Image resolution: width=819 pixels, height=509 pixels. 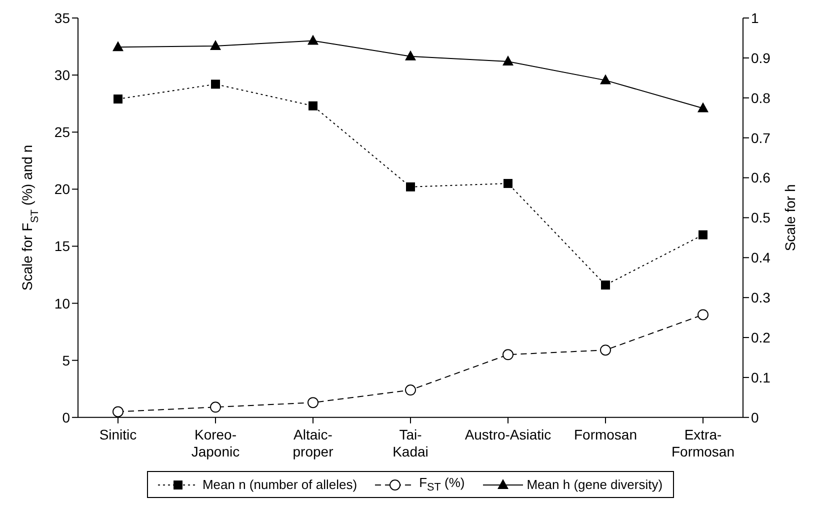 What do you see at coordinates (280, 484) in the screenshot?
I see `legend-label: Mean n (number of alleles)` at bounding box center [280, 484].